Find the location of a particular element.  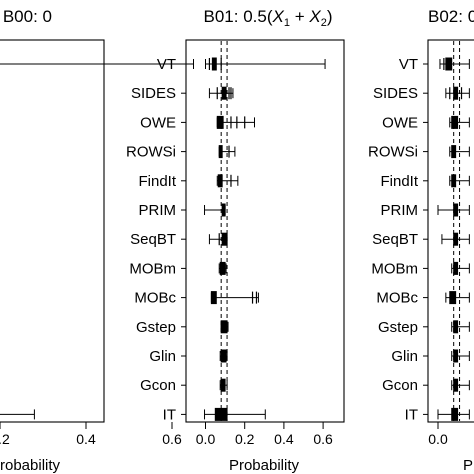

panel-b01-x-axis: 0.0 0.2 0.4 0.6 is located at coordinates (264, 434).